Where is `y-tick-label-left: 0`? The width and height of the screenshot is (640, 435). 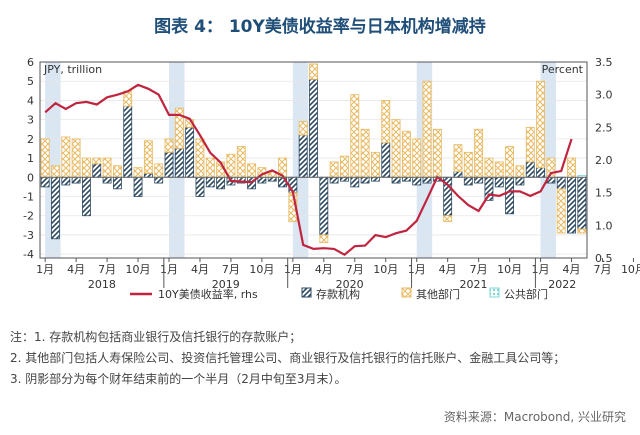 y-tick-label-left: 0 is located at coordinates (30, 177).